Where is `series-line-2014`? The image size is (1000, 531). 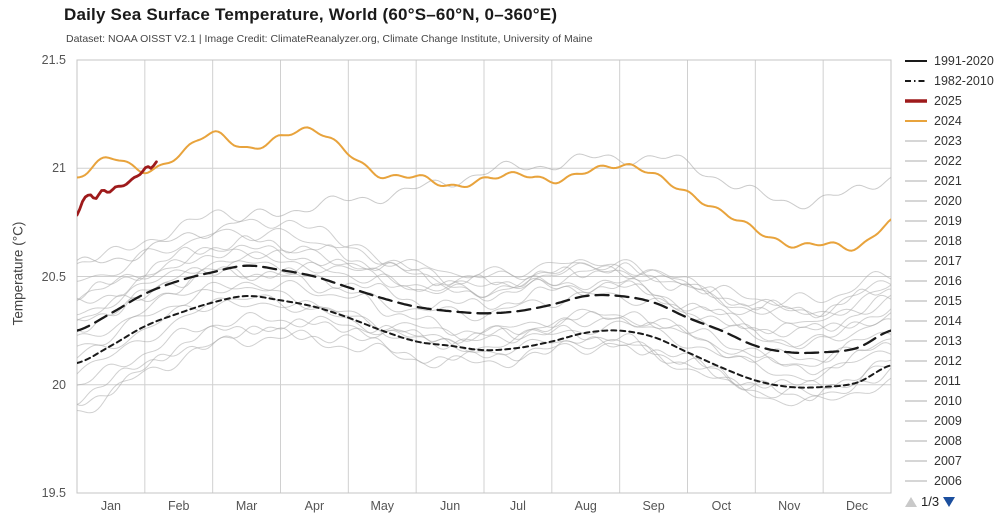
series-line-2014 is located at coordinates (484, 314).